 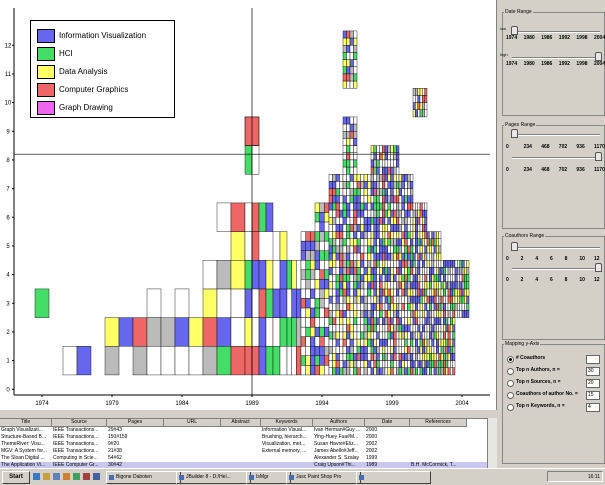 What do you see at coordinates (192, 423) in the screenshot?
I see `column-header: URL` at bounding box center [192, 423].